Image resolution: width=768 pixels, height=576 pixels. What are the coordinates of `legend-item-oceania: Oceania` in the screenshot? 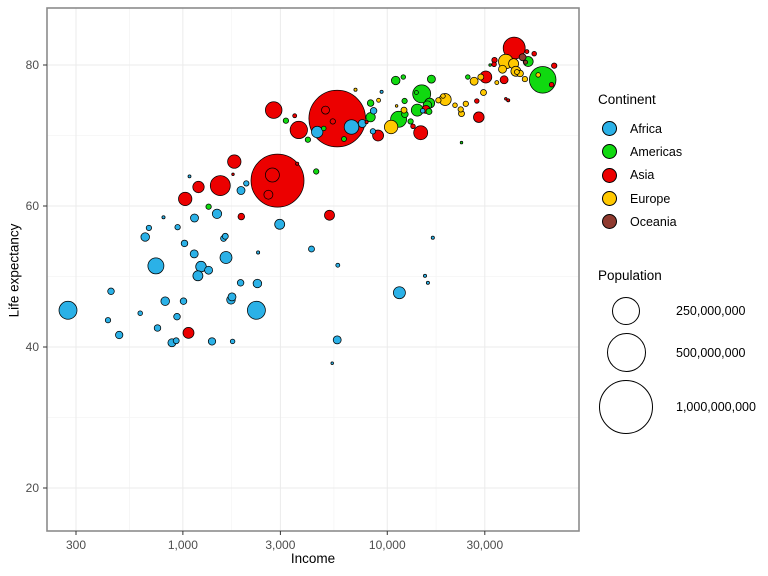 It's located at (640, 221).